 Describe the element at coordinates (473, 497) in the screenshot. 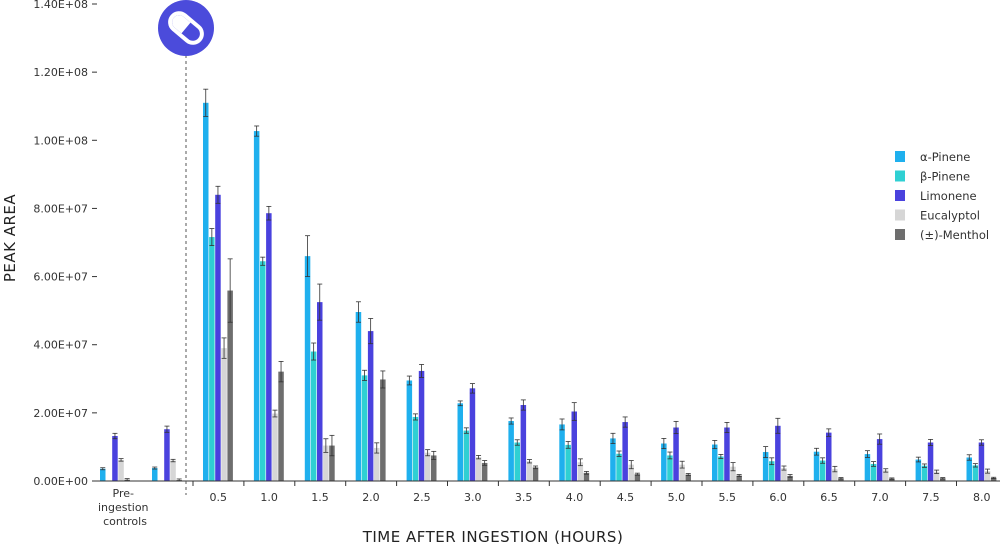

I see `x-tick-label: 3.0` at that location.